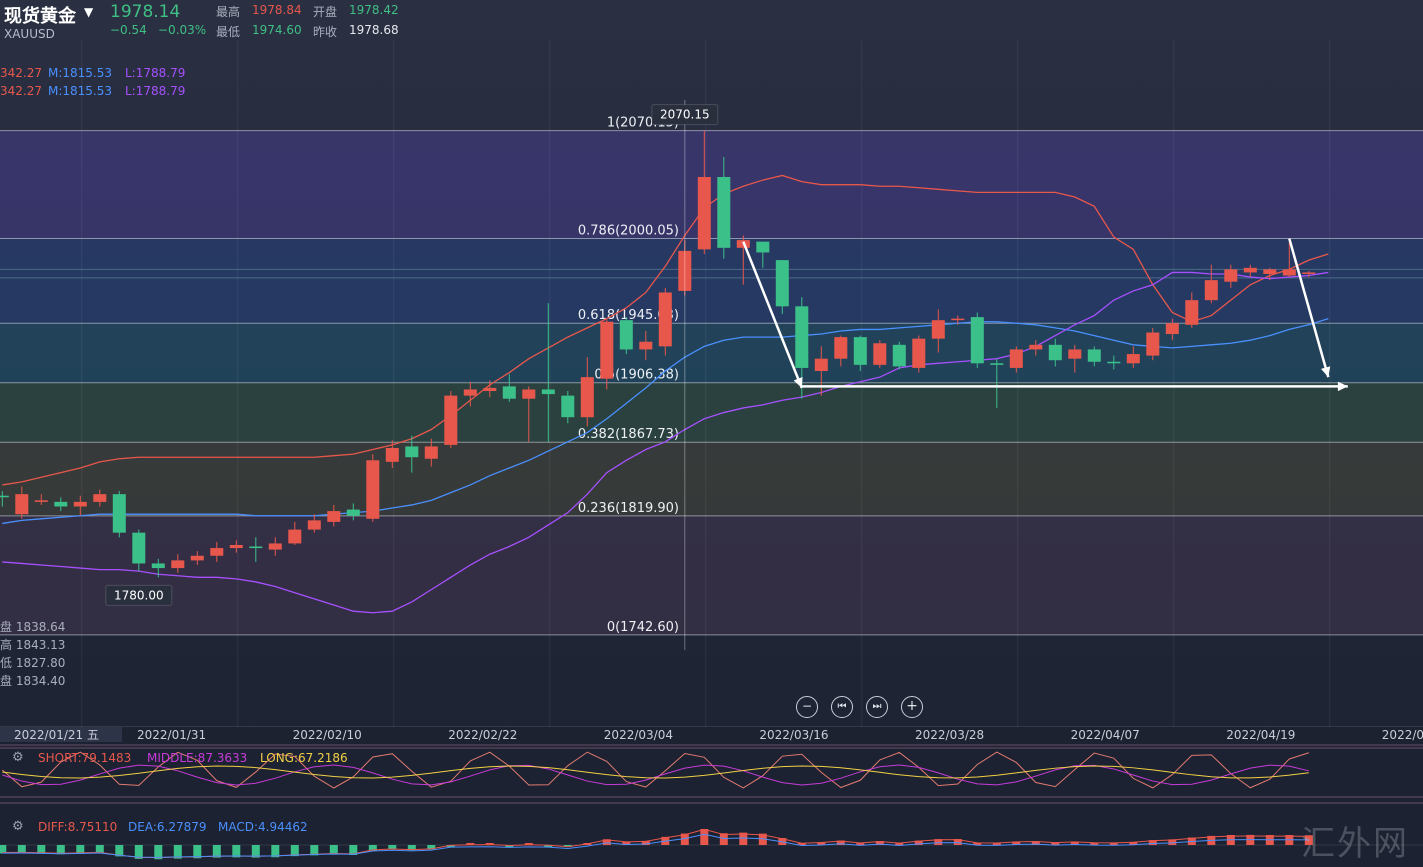 This screenshot has height=867, width=1423. What do you see at coordinates (171, 735) in the screenshot?
I see `x-tick-label: 2022/01/31` at bounding box center [171, 735].